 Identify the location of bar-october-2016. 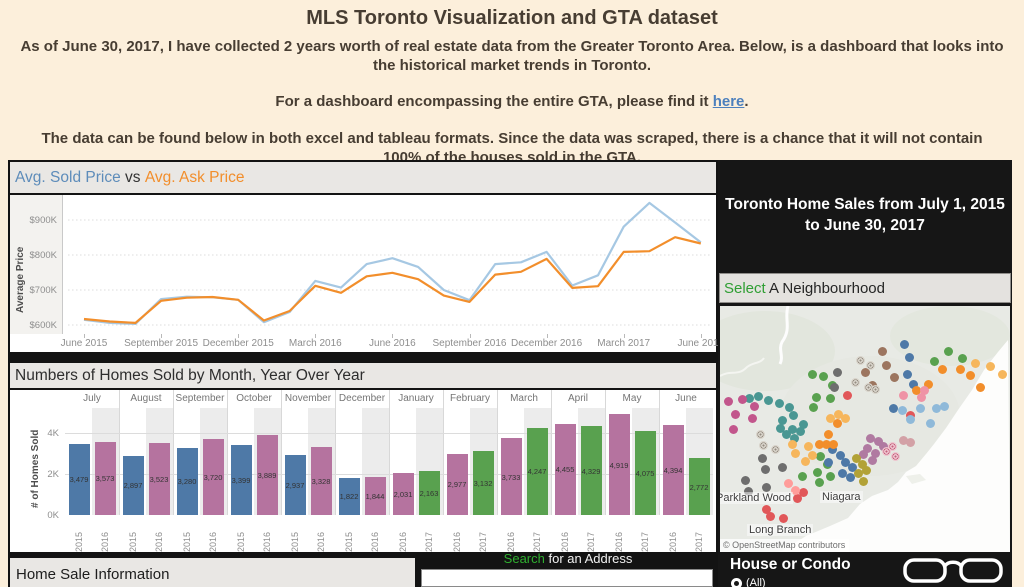
(267, 475).